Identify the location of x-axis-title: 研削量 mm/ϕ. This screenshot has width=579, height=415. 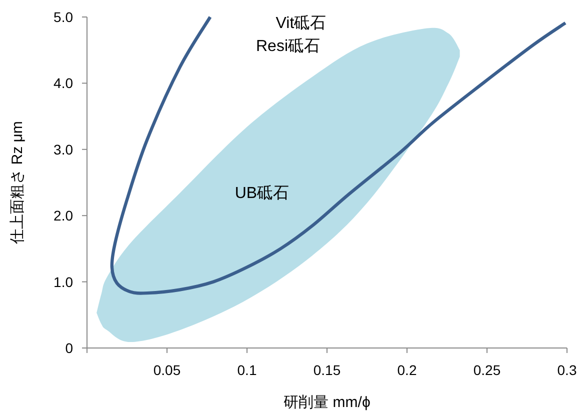
(327, 402).